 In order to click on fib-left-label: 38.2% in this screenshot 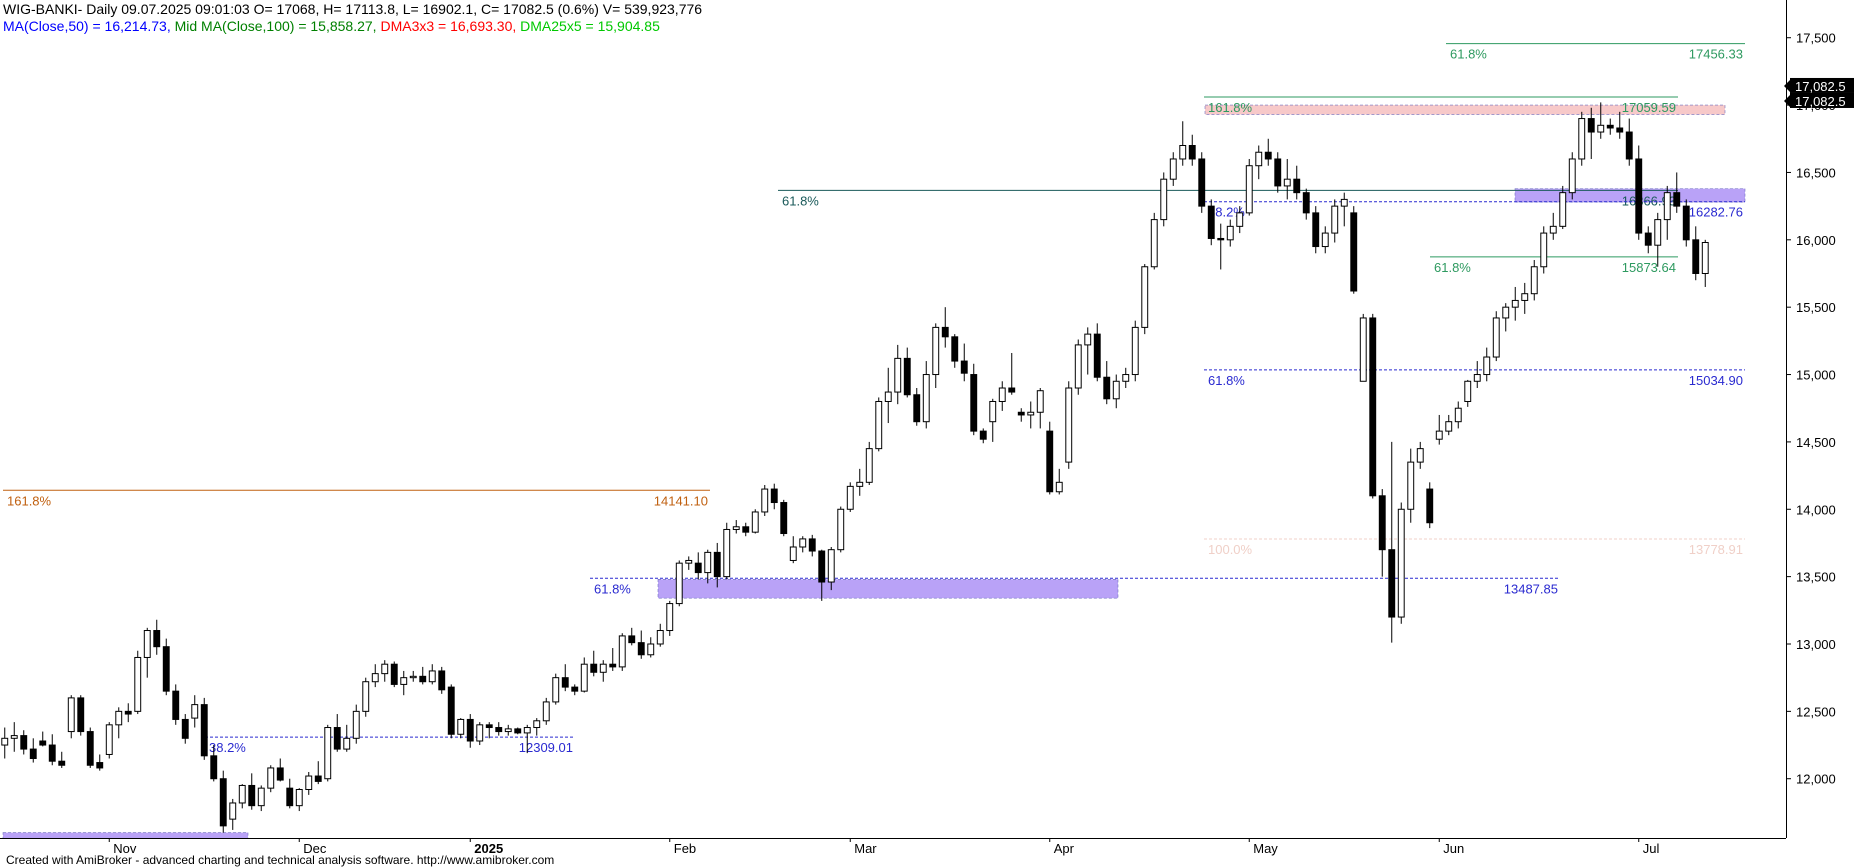, I will do `click(1226, 212)`.